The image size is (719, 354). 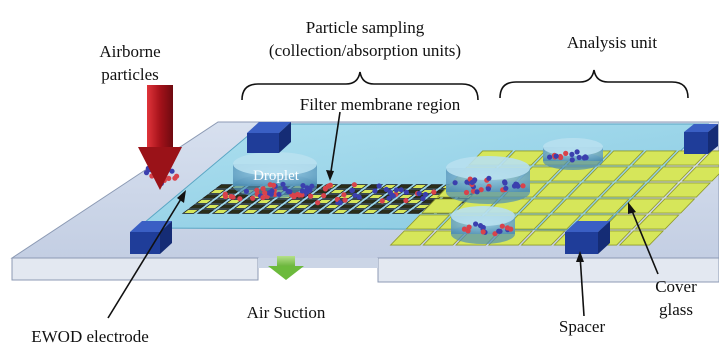 What do you see at coordinates (286, 268) in the screenshot?
I see `air-suction-arrow` at bounding box center [286, 268].